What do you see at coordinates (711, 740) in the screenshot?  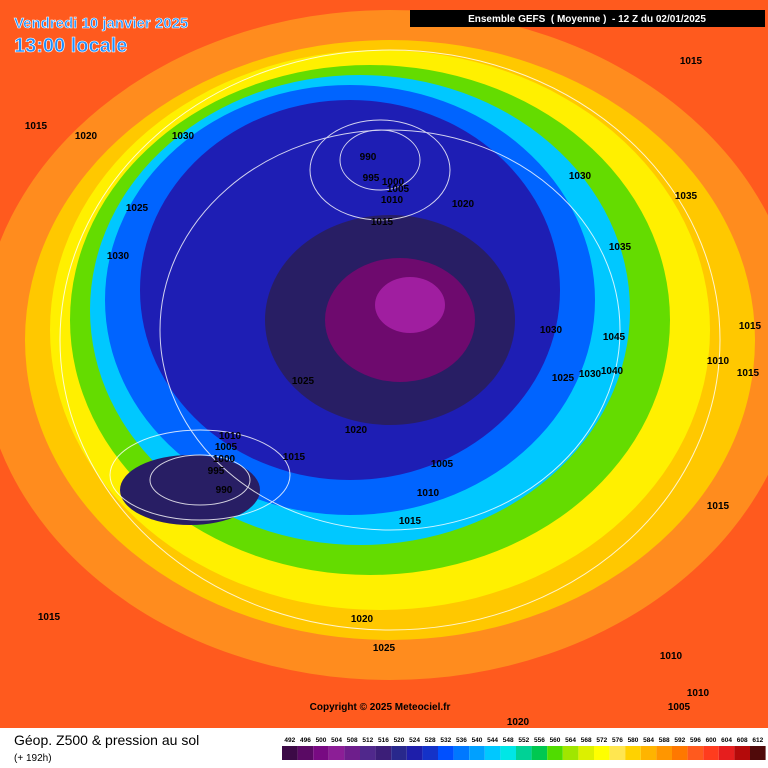 I see `scale-label: 600` at bounding box center [711, 740].